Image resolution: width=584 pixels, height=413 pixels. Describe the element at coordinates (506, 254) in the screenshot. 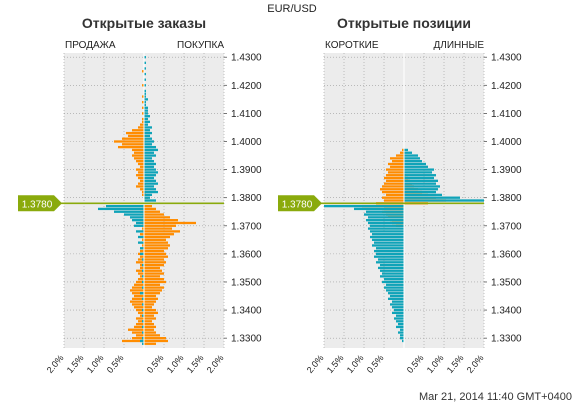

I see `price-tick-label: 1.3600` at that location.